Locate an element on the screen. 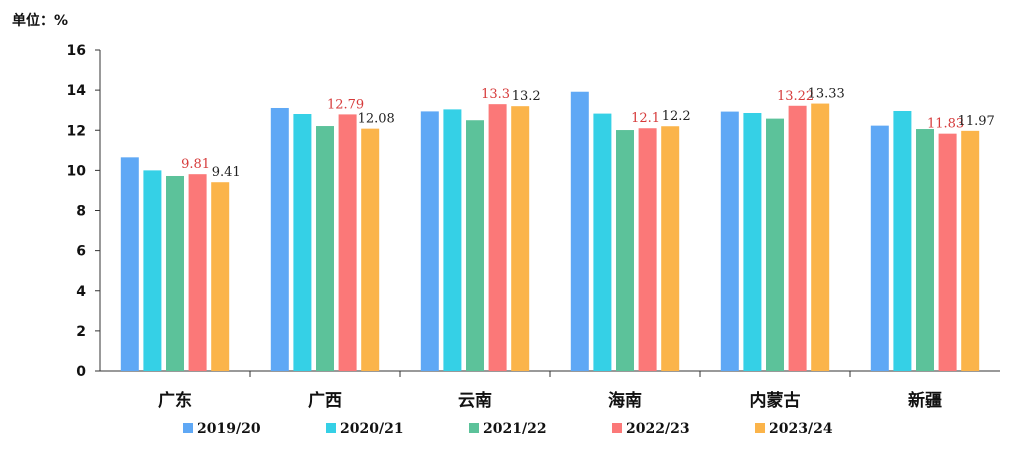  x-tick-label: 广东 is located at coordinates (175, 400).